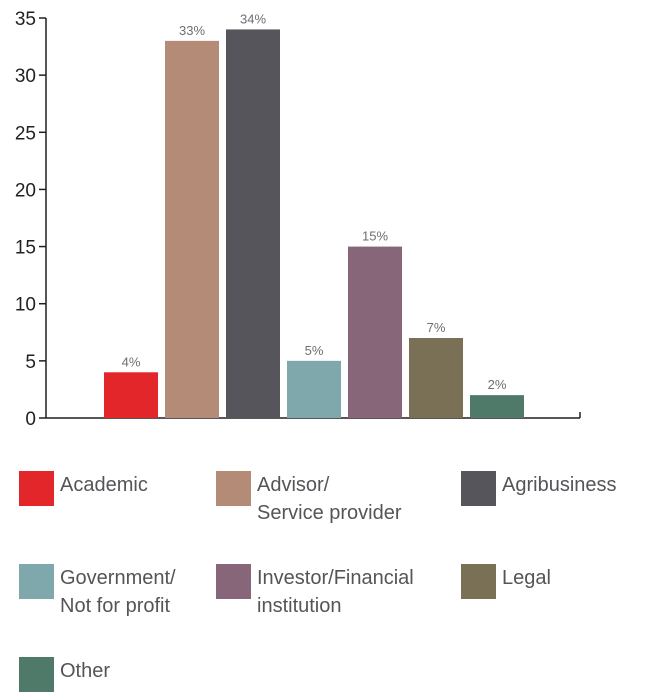 This screenshot has height=692, width=647. What do you see at coordinates (192, 30) in the screenshot?
I see `data-label: 33%` at bounding box center [192, 30].